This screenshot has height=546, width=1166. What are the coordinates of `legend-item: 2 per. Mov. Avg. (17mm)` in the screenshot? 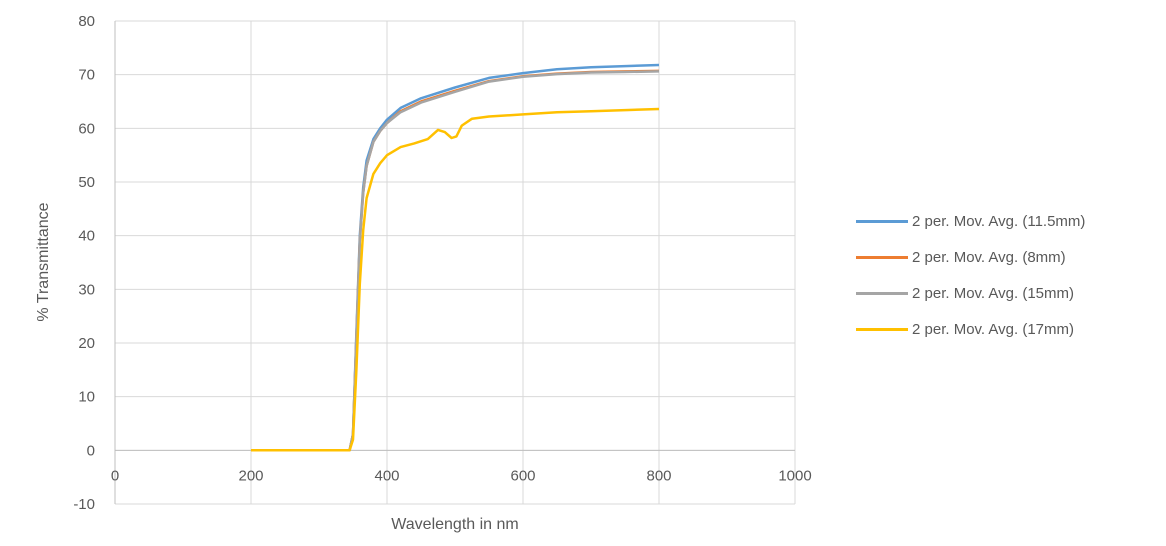 It's located at (970, 329).